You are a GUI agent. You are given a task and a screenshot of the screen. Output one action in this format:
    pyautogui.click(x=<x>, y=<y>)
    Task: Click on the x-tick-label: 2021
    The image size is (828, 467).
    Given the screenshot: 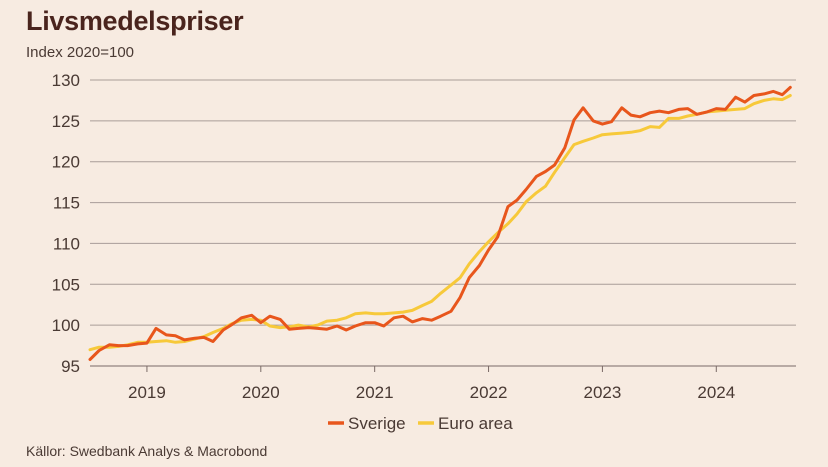 What is the action you would take?
    pyautogui.click(x=375, y=392)
    